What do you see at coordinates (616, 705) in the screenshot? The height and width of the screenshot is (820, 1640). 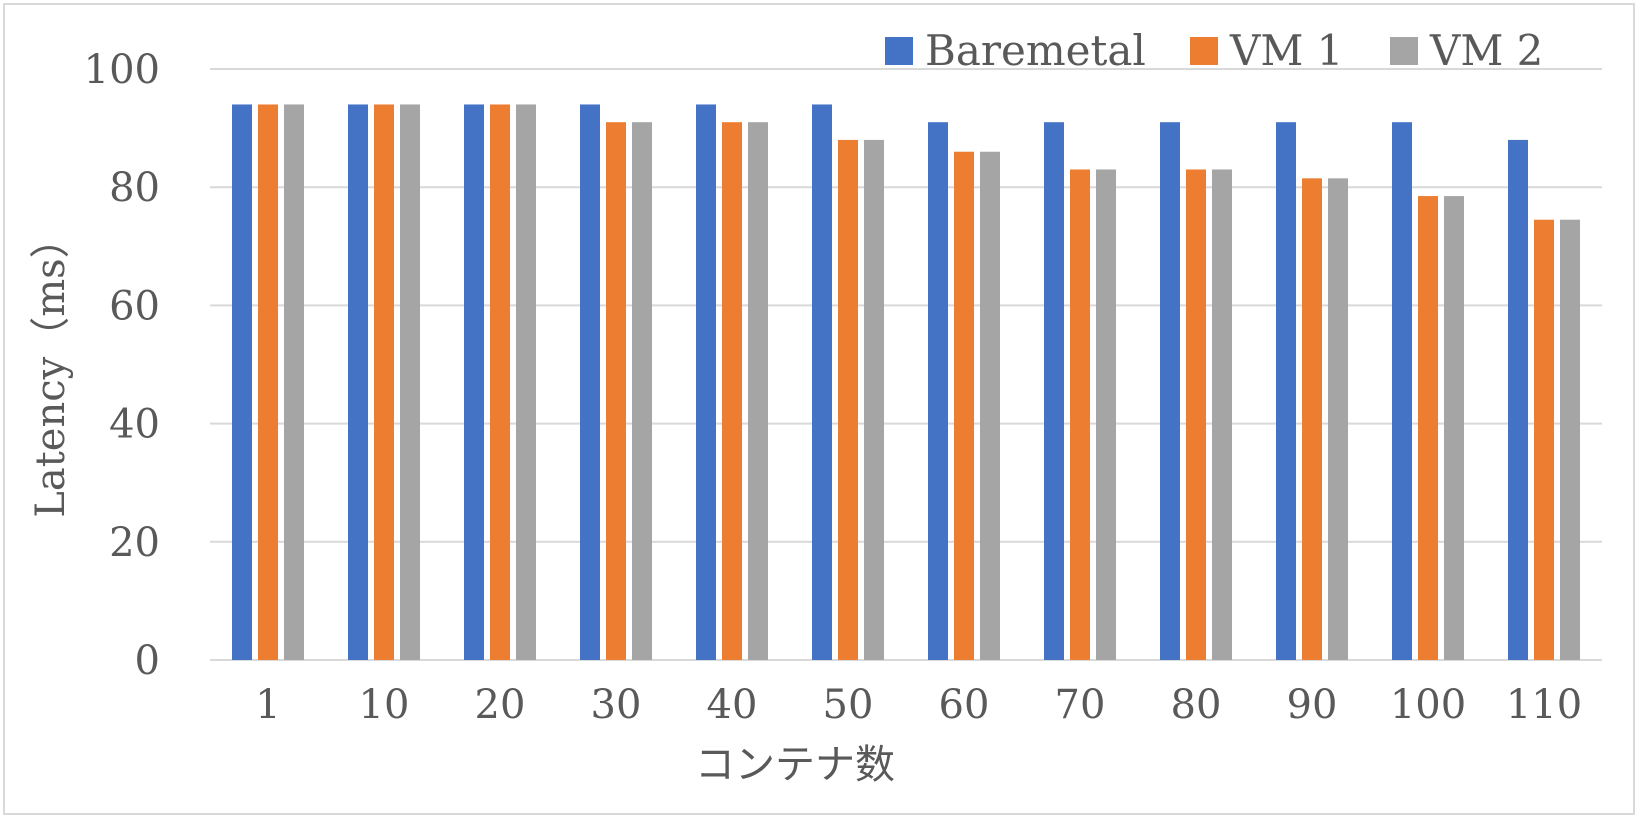 I see `x-tick-label: 30` at bounding box center [616, 705].